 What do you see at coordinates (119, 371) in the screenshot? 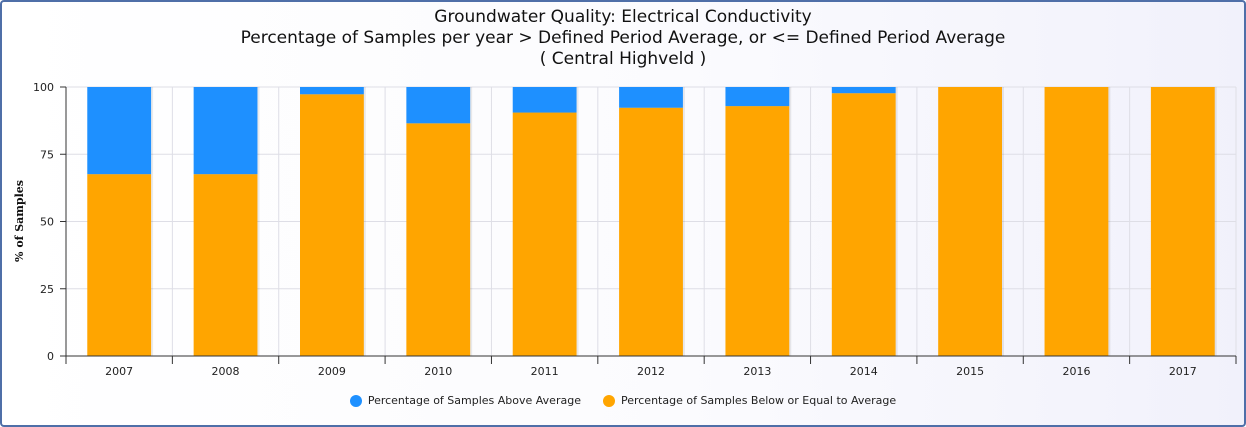
I see `x-tick-label-2007: 2007` at bounding box center [119, 371].